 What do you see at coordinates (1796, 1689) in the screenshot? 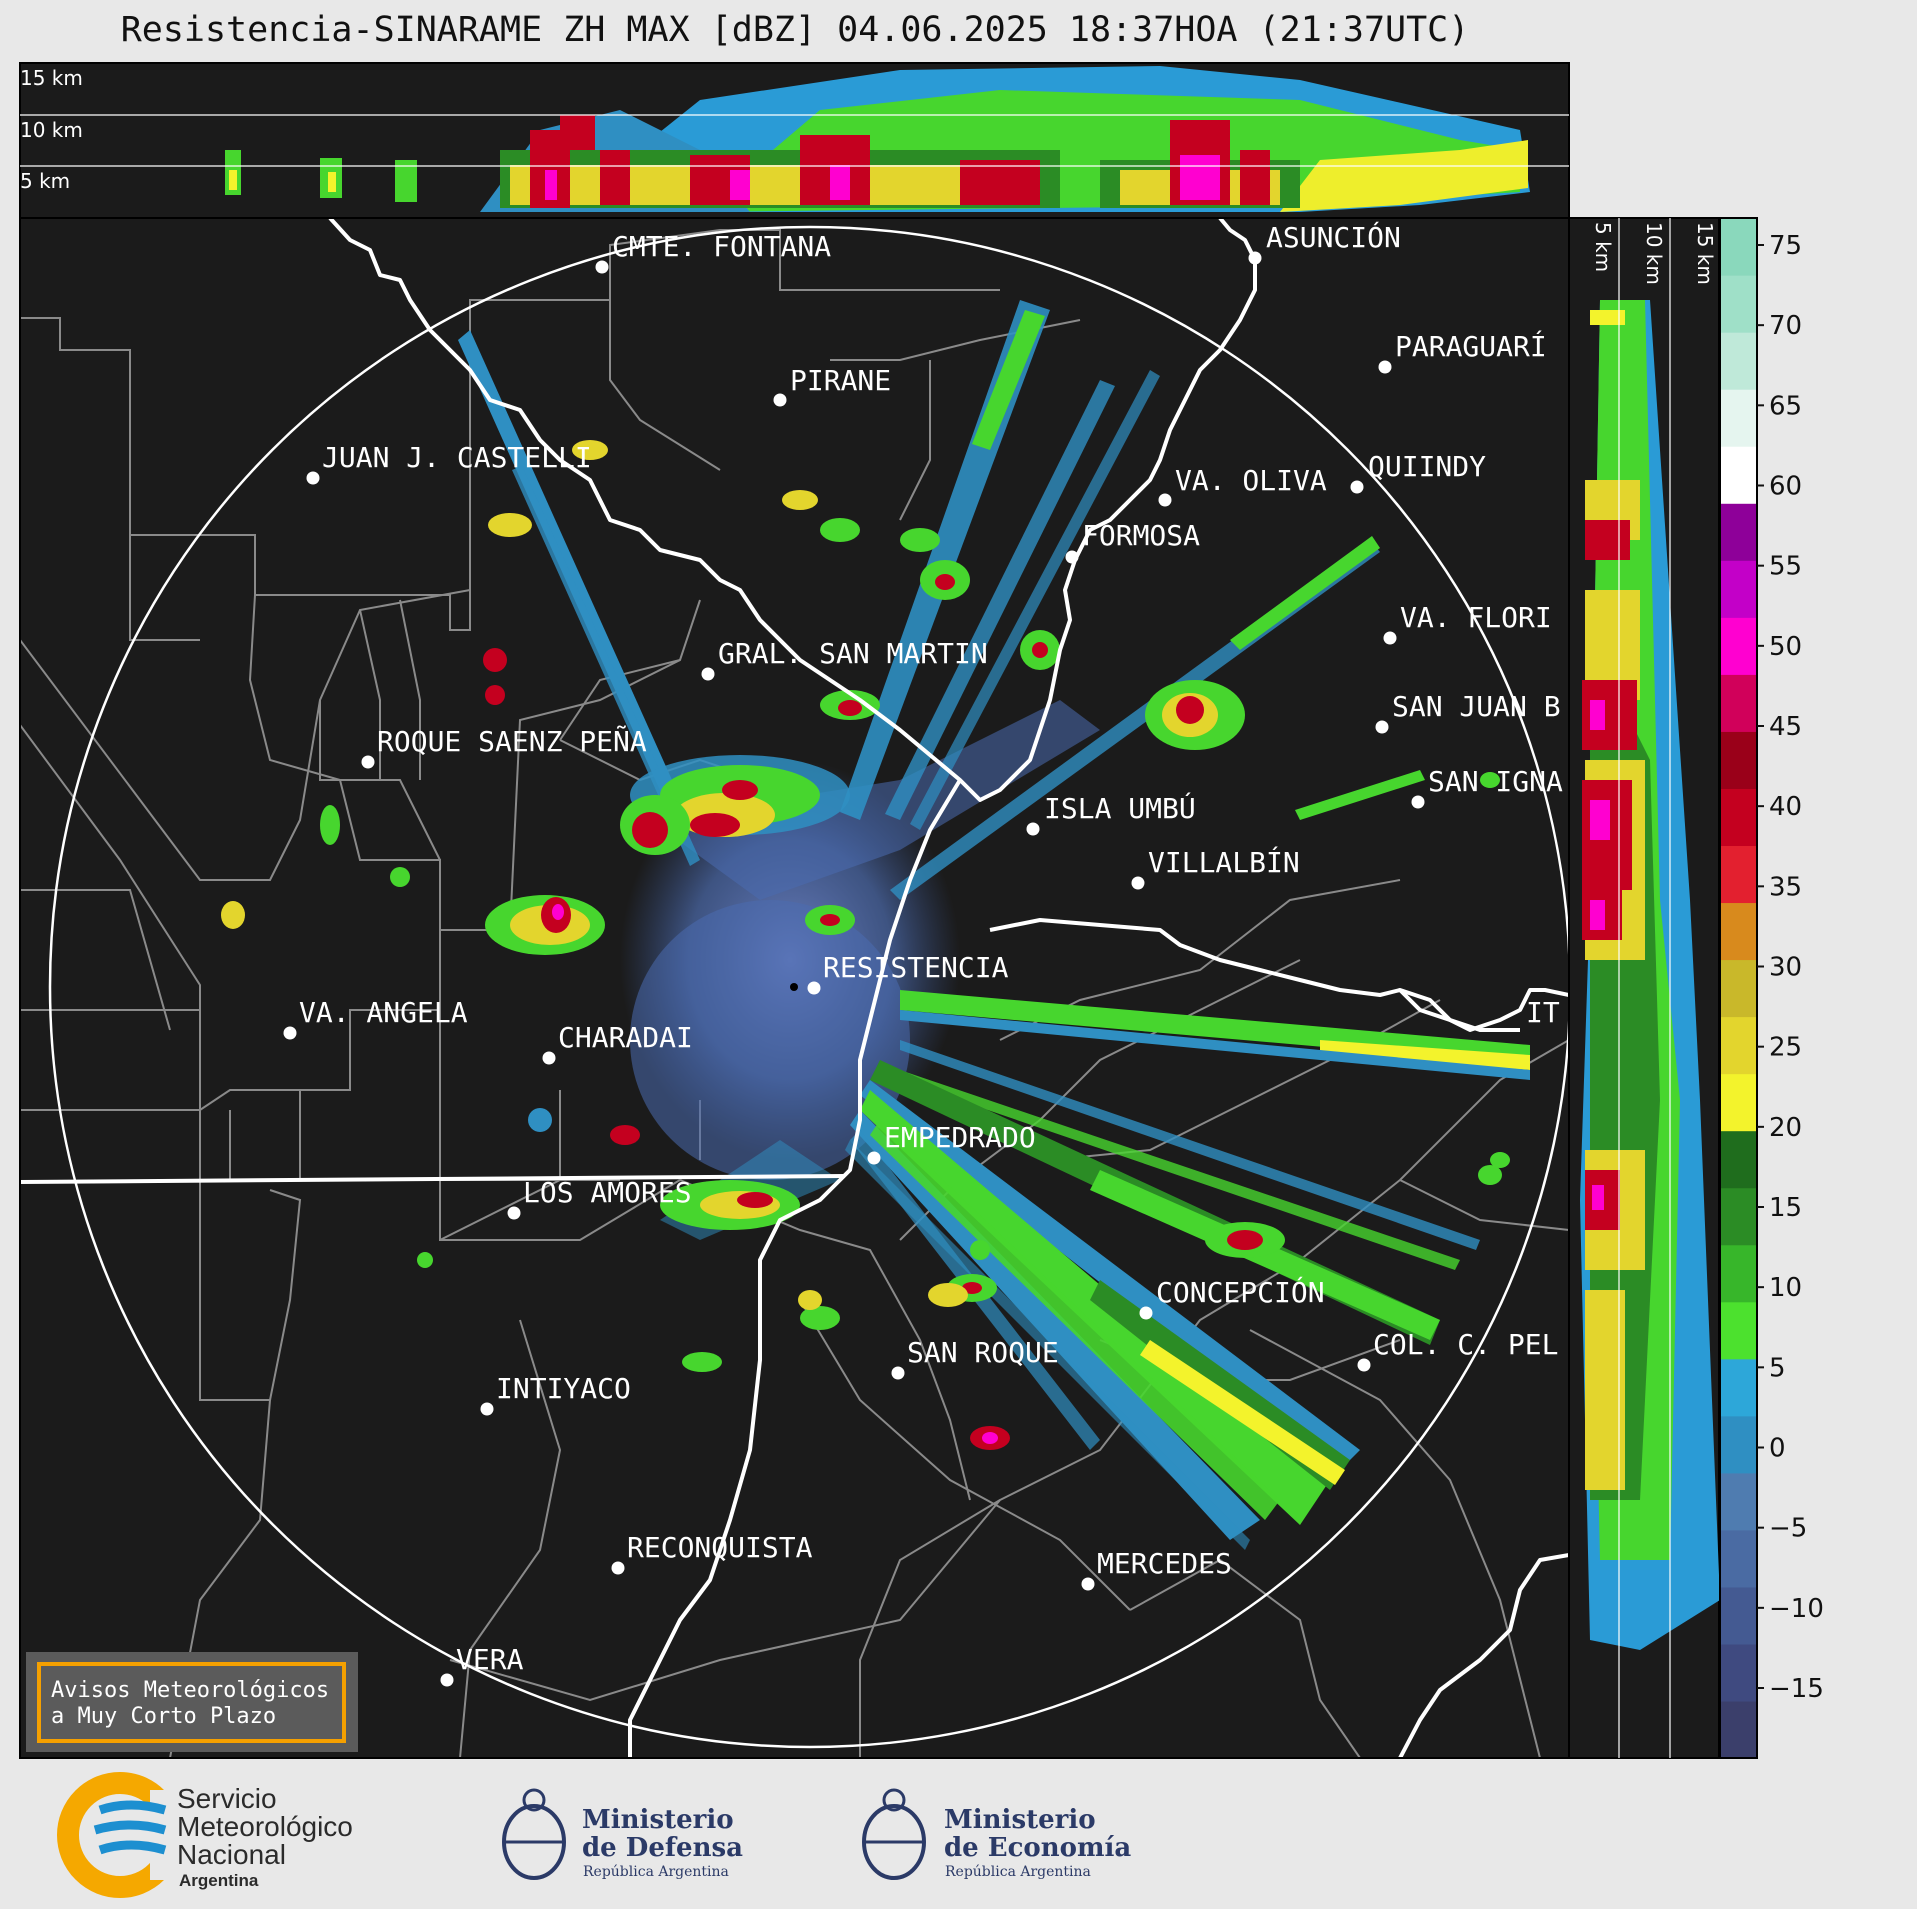
I see `colorbar-tick-label: −15` at bounding box center [1796, 1689].